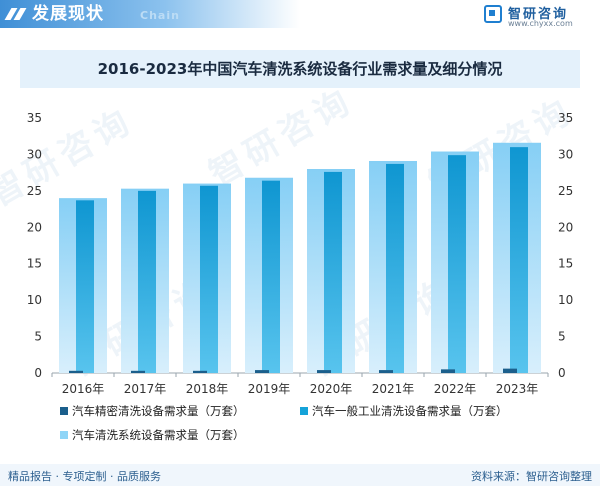 This screenshot has width=600, height=486. I want to click on y-tick-label: 30, so click(34, 154).